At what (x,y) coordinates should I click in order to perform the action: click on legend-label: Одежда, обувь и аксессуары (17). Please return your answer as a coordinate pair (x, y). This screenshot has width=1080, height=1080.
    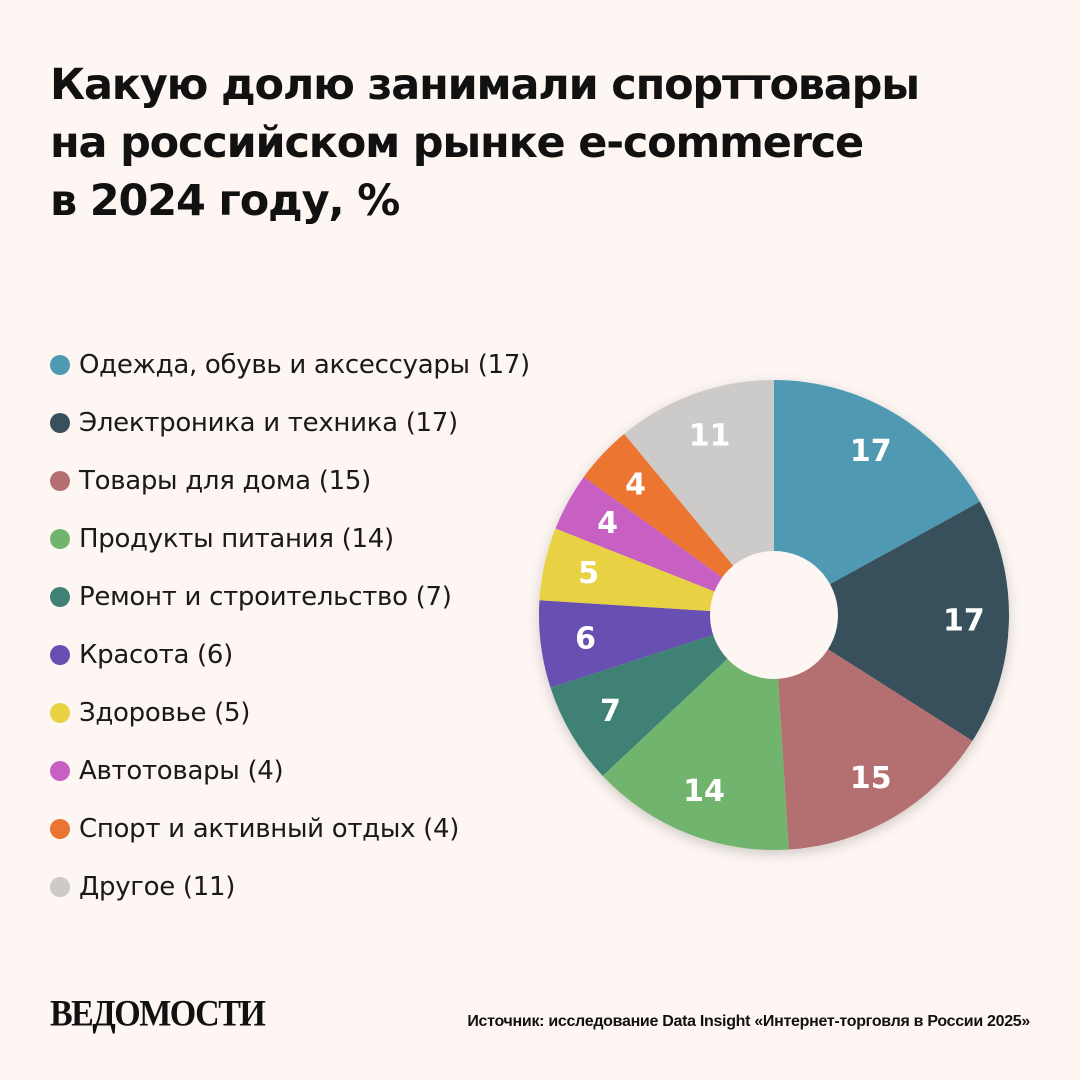
    Looking at the image, I should click on (304, 365).